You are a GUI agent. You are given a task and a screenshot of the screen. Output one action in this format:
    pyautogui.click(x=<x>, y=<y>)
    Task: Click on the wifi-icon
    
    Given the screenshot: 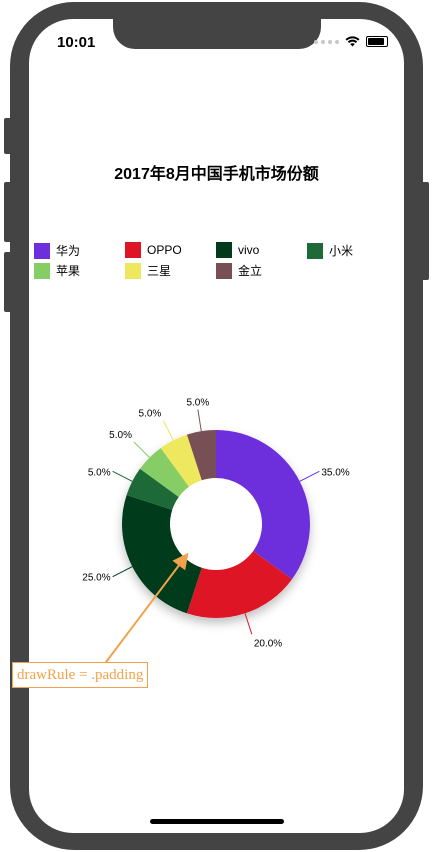 What is the action you would take?
    pyautogui.click(x=352, y=41)
    